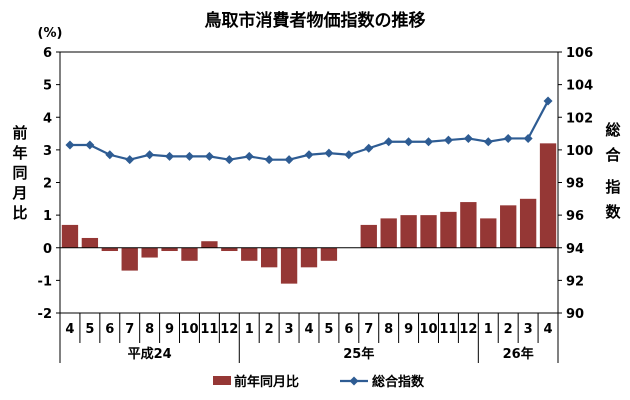 The image size is (630, 400). I want to click on left-tick-label: -2, so click(45, 314).